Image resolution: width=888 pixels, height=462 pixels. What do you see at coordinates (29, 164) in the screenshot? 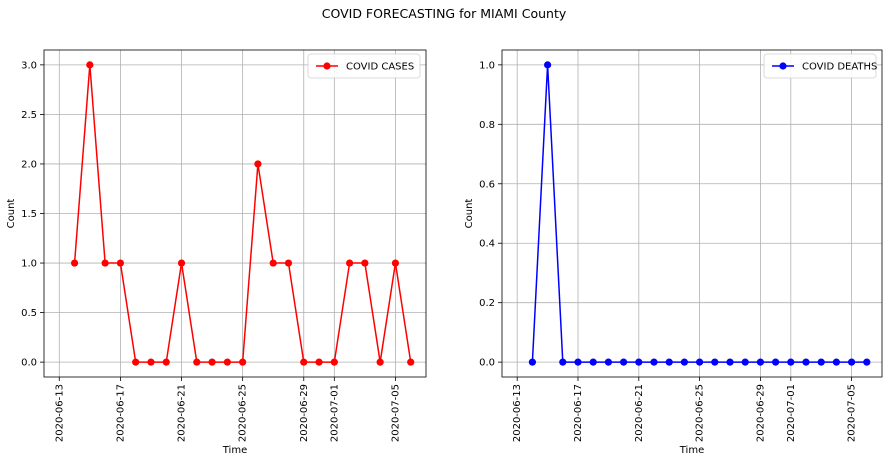
I see `y-tick-label: 2.0` at bounding box center [29, 164].